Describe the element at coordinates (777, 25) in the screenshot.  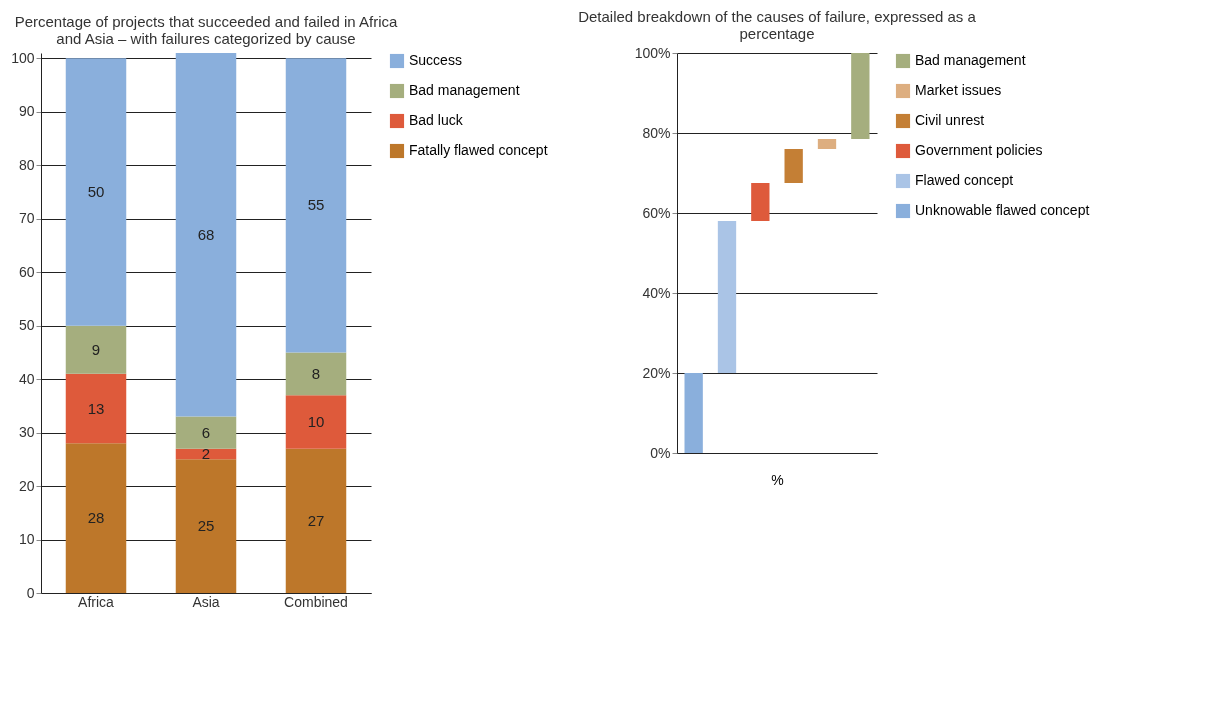
I see `chart-title: Detailed breakdown of the causes of failure, expressed as a percentage` at that location.